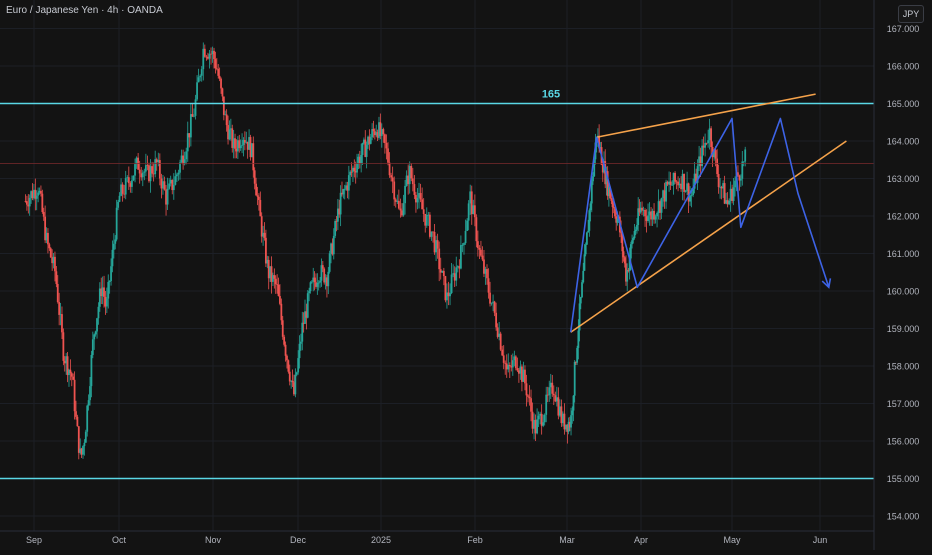 The image size is (932, 555). Describe the element at coordinates (820, 540) in the screenshot. I see `x-tick-label: Jun` at that location.